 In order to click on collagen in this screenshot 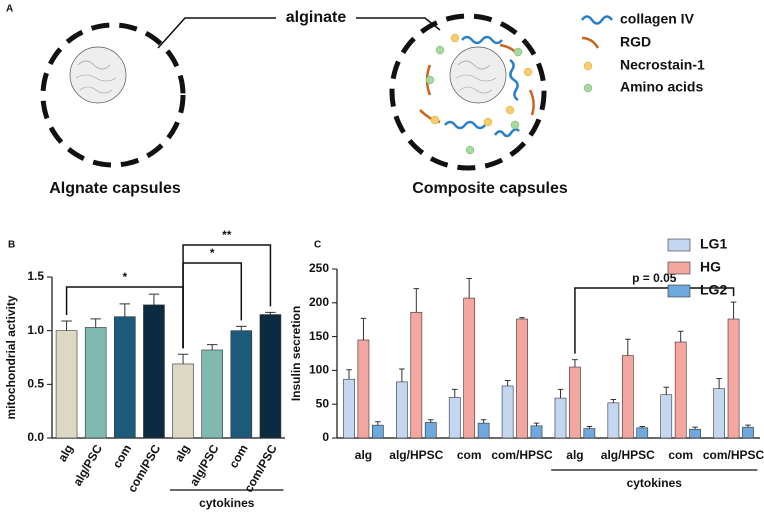, I will do `click(529, 76)`.